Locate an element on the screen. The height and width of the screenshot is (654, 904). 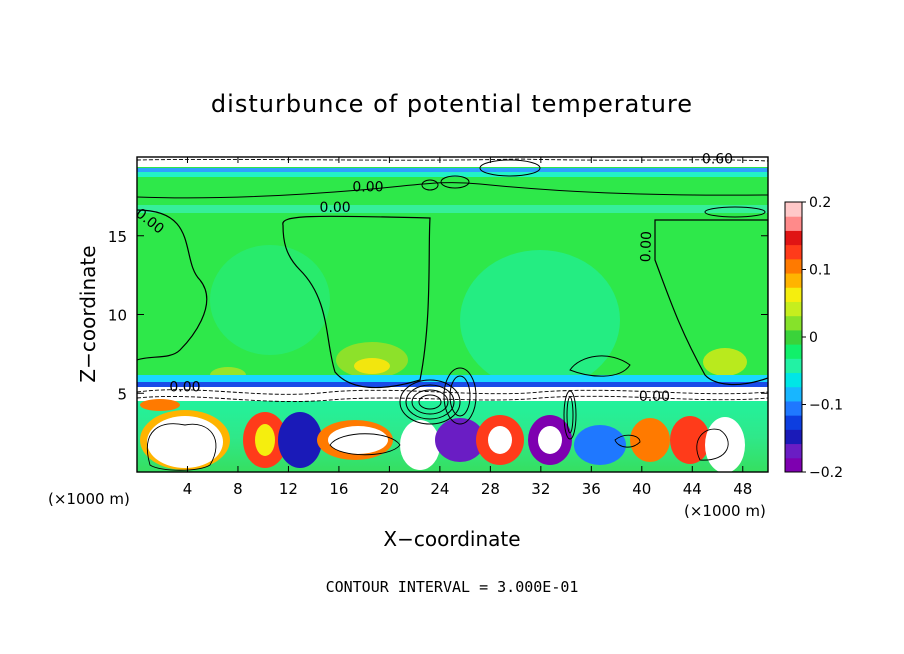
colorbar: 0.2 0.1 0 −0.1 −0.2 is located at coordinates (813, 338).